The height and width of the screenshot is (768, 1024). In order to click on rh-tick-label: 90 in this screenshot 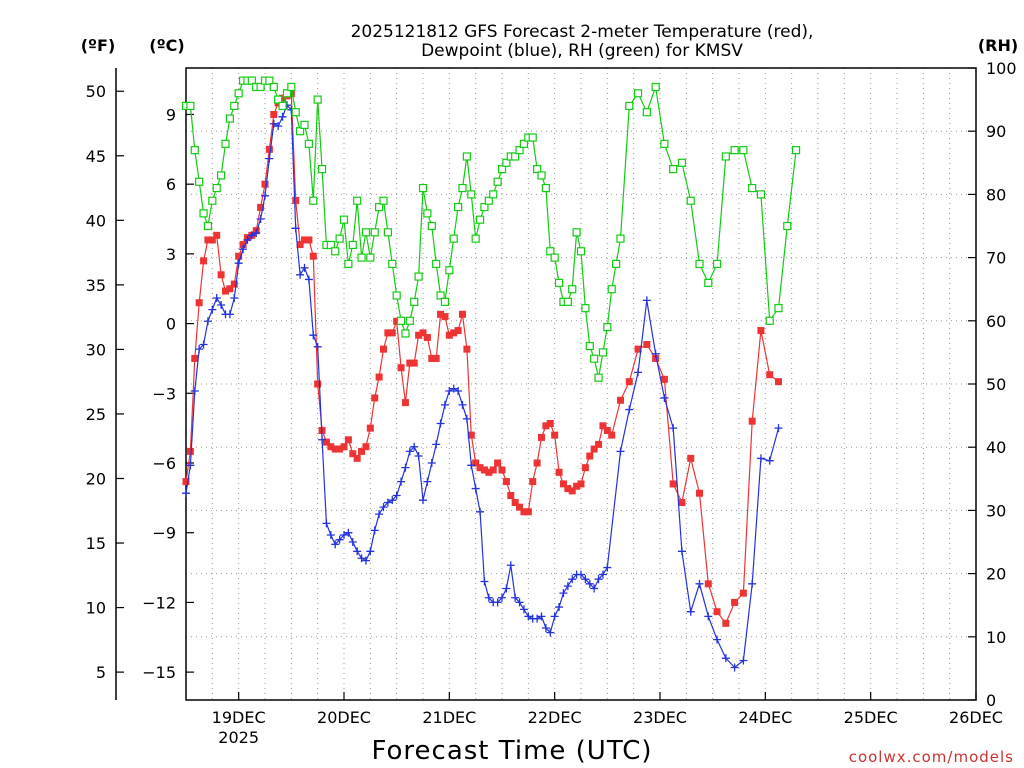, I will do `click(996, 131)`.